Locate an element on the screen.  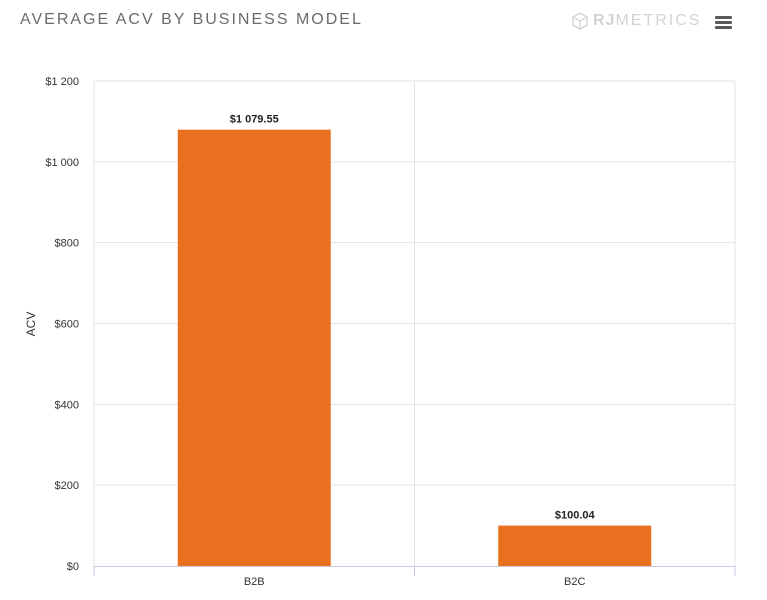
y-tick-label: $0 is located at coordinates (73, 567).